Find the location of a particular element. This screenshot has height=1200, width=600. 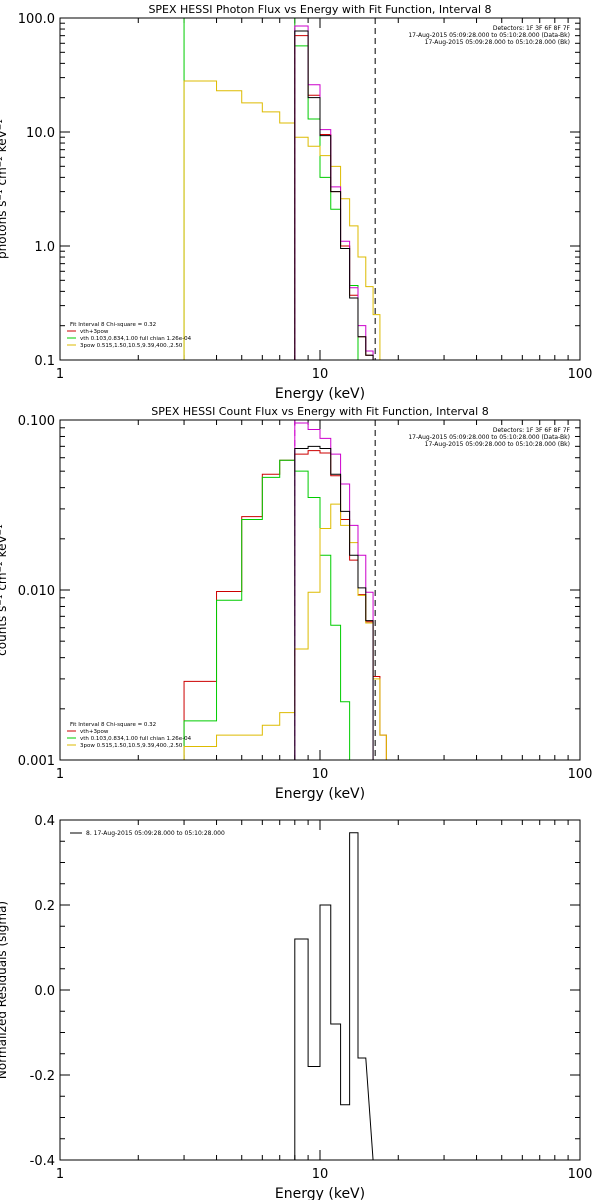

photon-plot-legend-text: Fit Interval 8 Chi-square = 0.32 is located at coordinates (113, 325).